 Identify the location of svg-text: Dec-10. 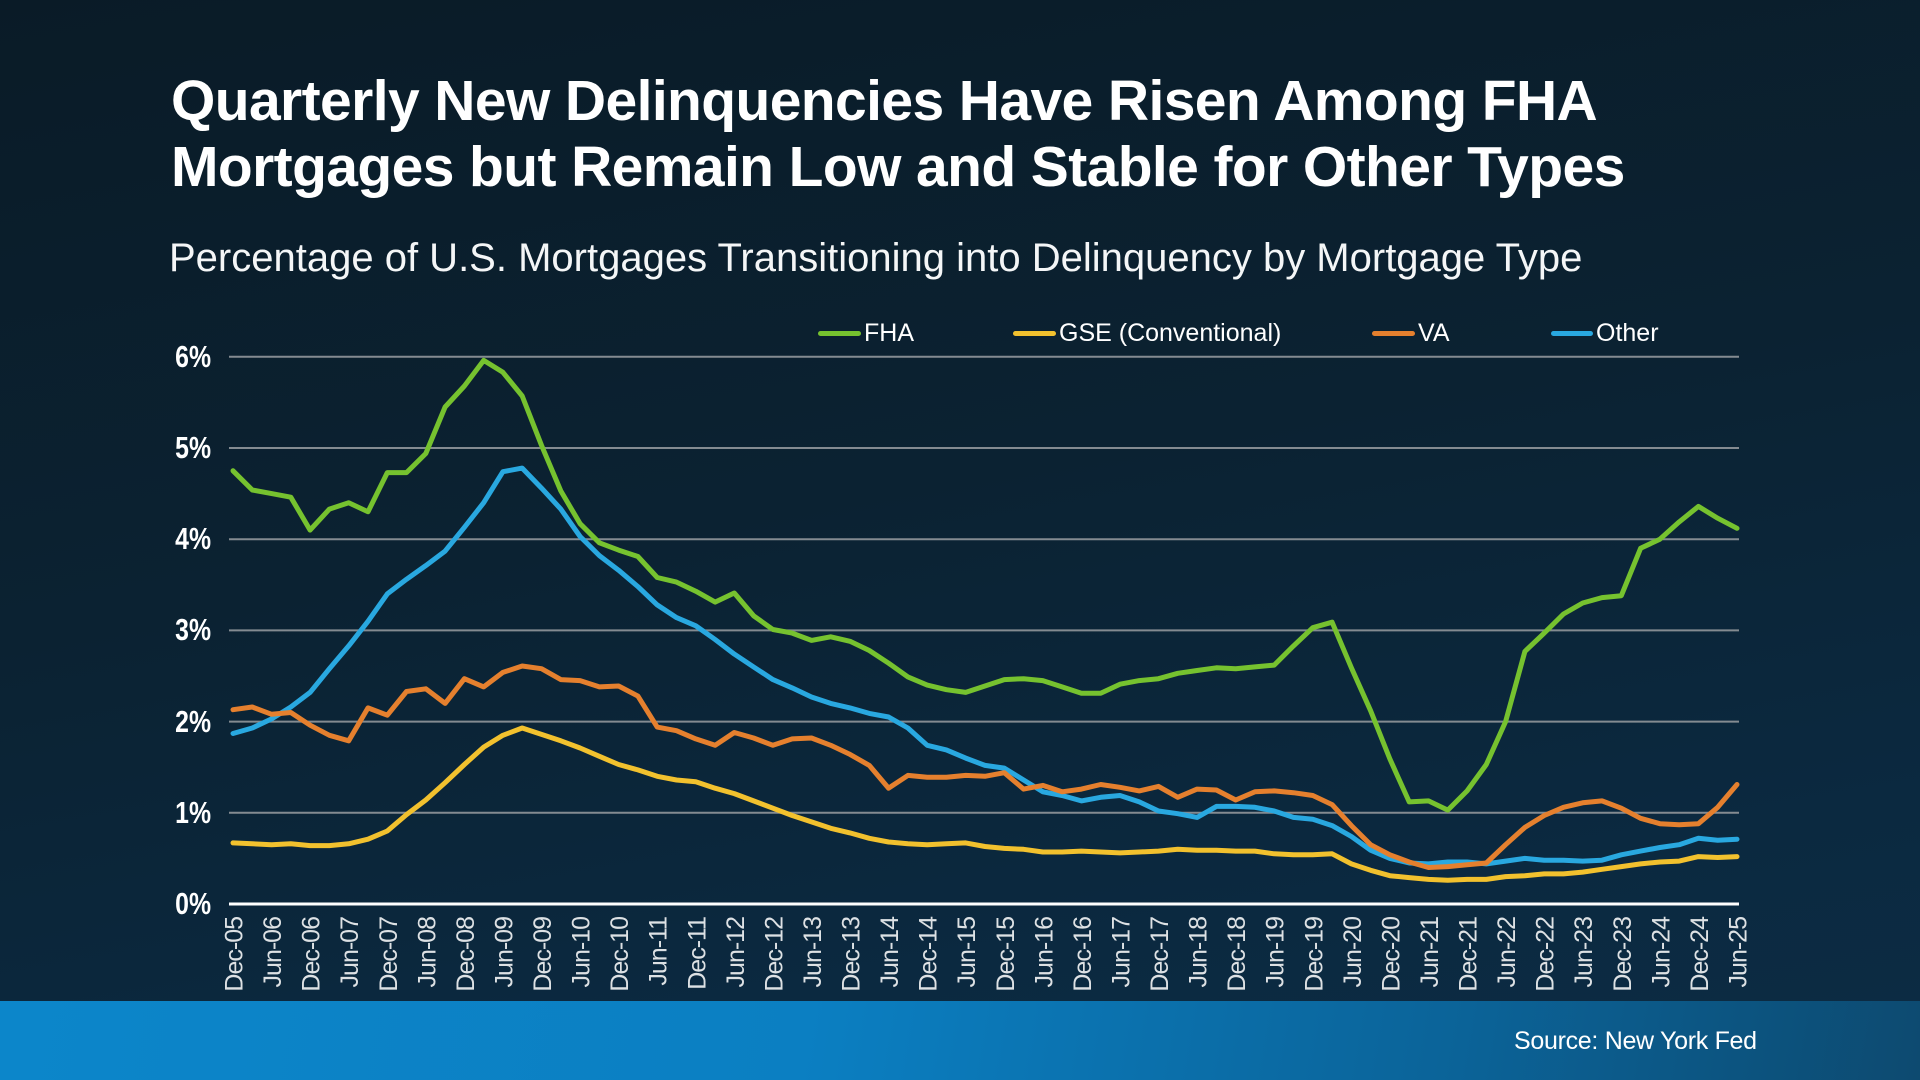
(620, 954).